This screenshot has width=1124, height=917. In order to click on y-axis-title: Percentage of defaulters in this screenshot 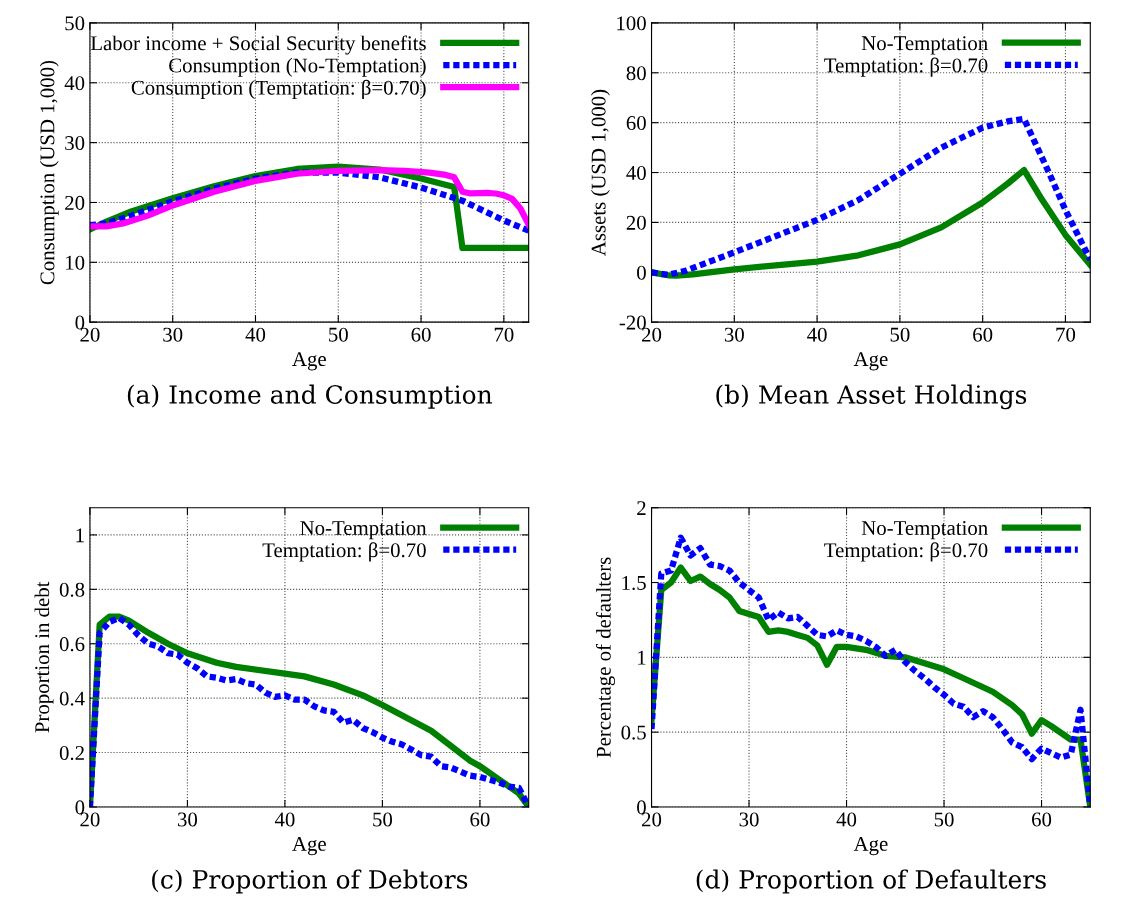, I will do `click(605, 657)`.